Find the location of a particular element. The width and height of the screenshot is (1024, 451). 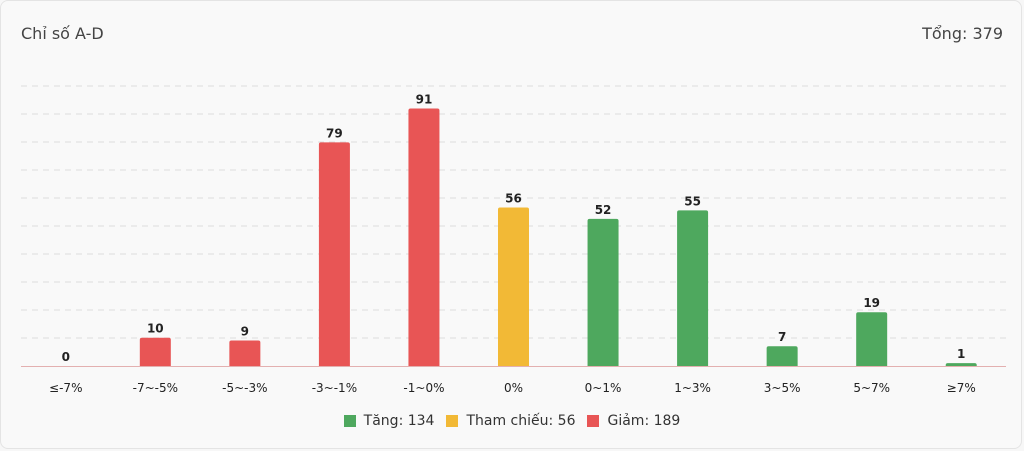

total-value: 379 is located at coordinates (987, 33).